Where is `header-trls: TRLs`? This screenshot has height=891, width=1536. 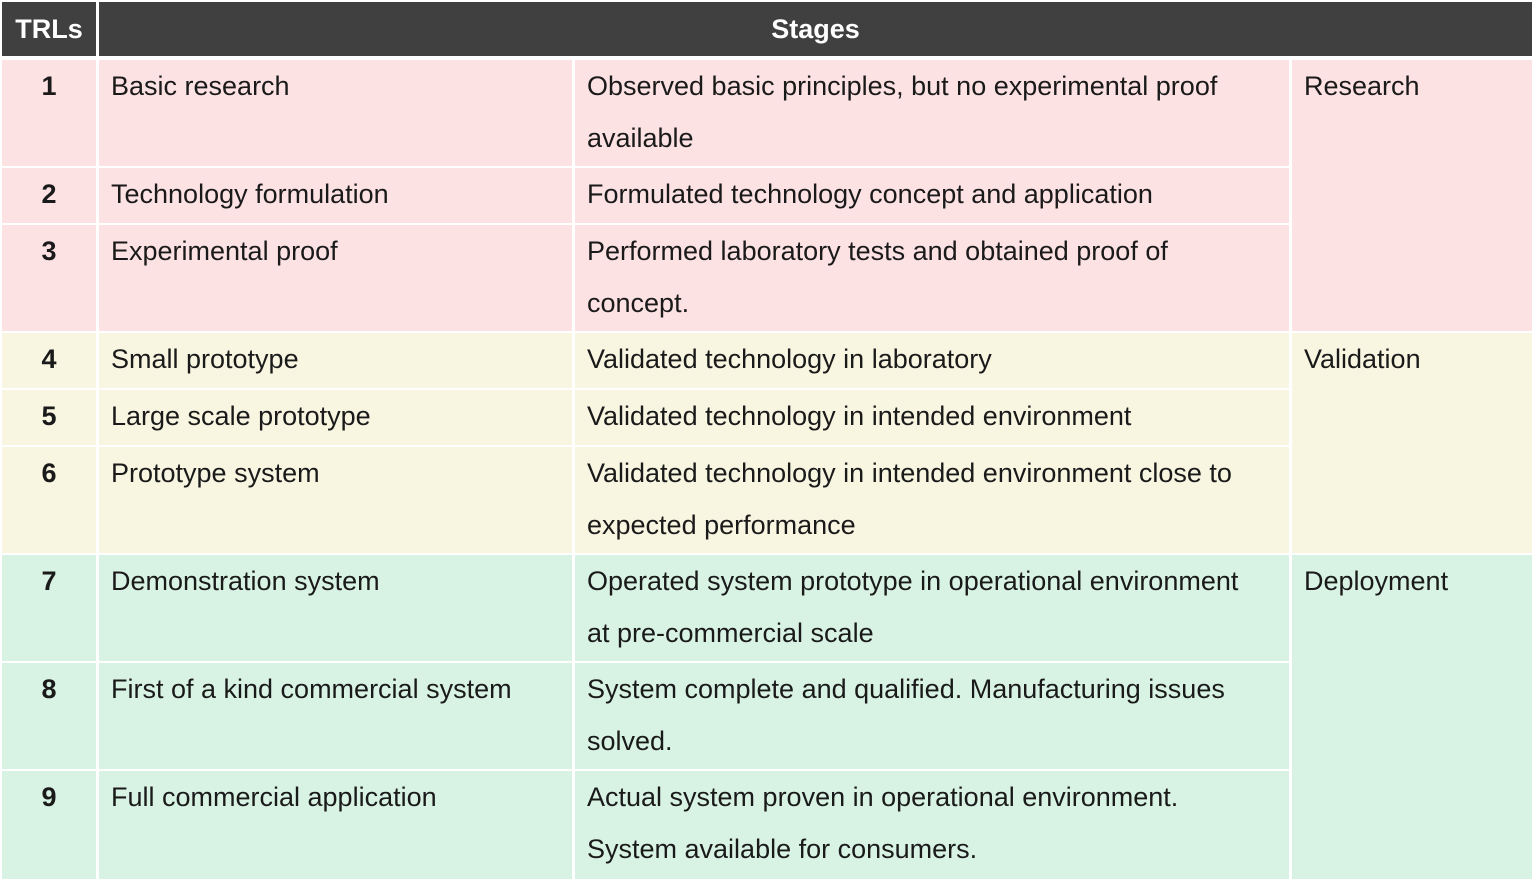 header-trls: TRLs is located at coordinates (49, 29).